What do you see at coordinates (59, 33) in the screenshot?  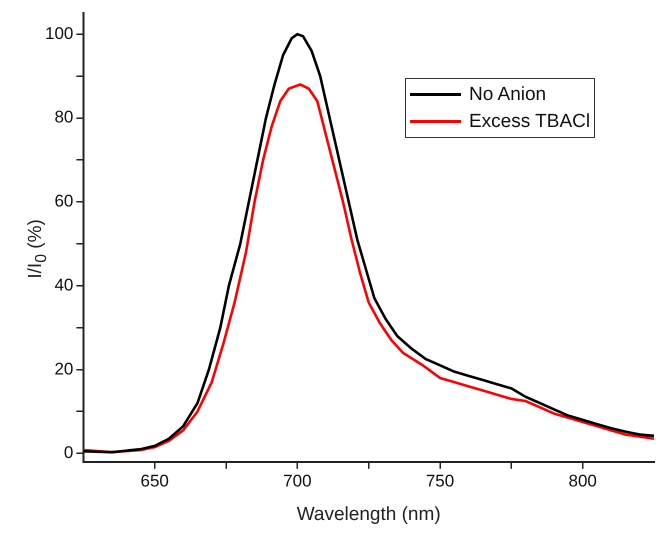 I see `y-tick-label: 100` at bounding box center [59, 33].